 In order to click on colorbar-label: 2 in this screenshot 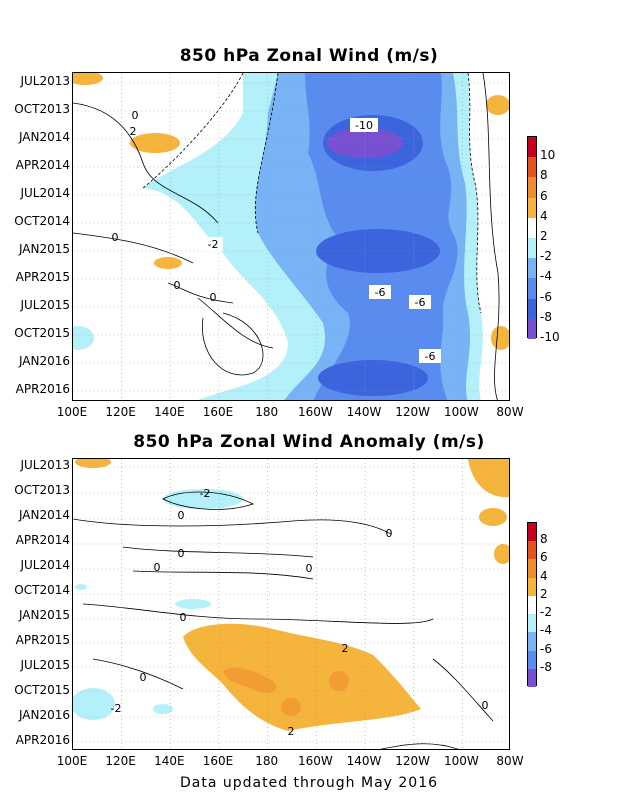, I will do `click(544, 236)`.